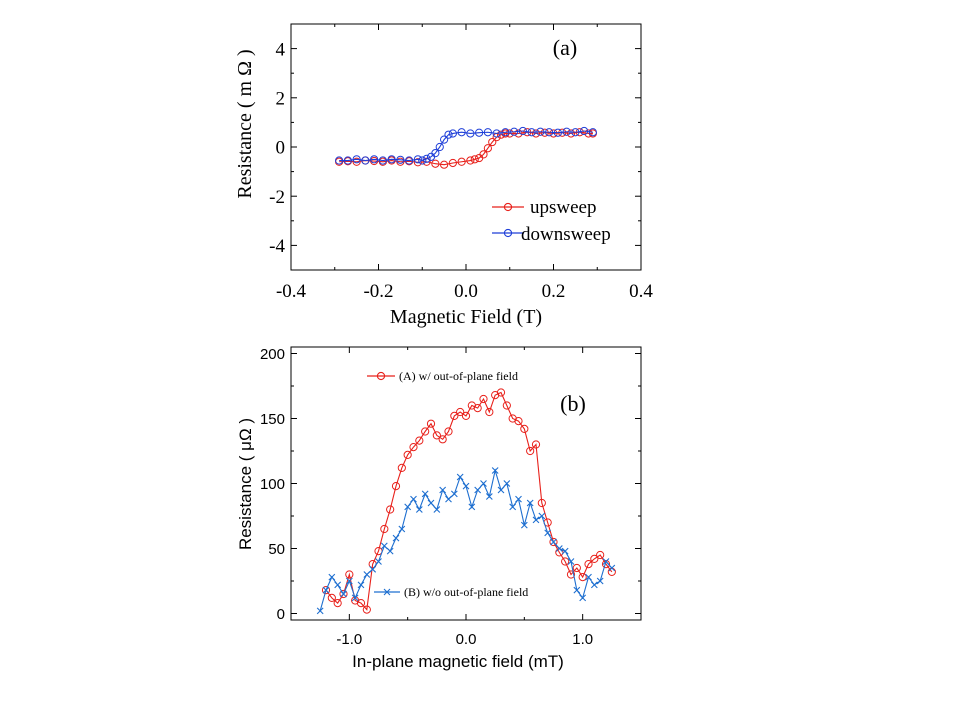 The height and width of the screenshot is (720, 960). I want to click on x-tick-label: 1.0, so click(582, 639).